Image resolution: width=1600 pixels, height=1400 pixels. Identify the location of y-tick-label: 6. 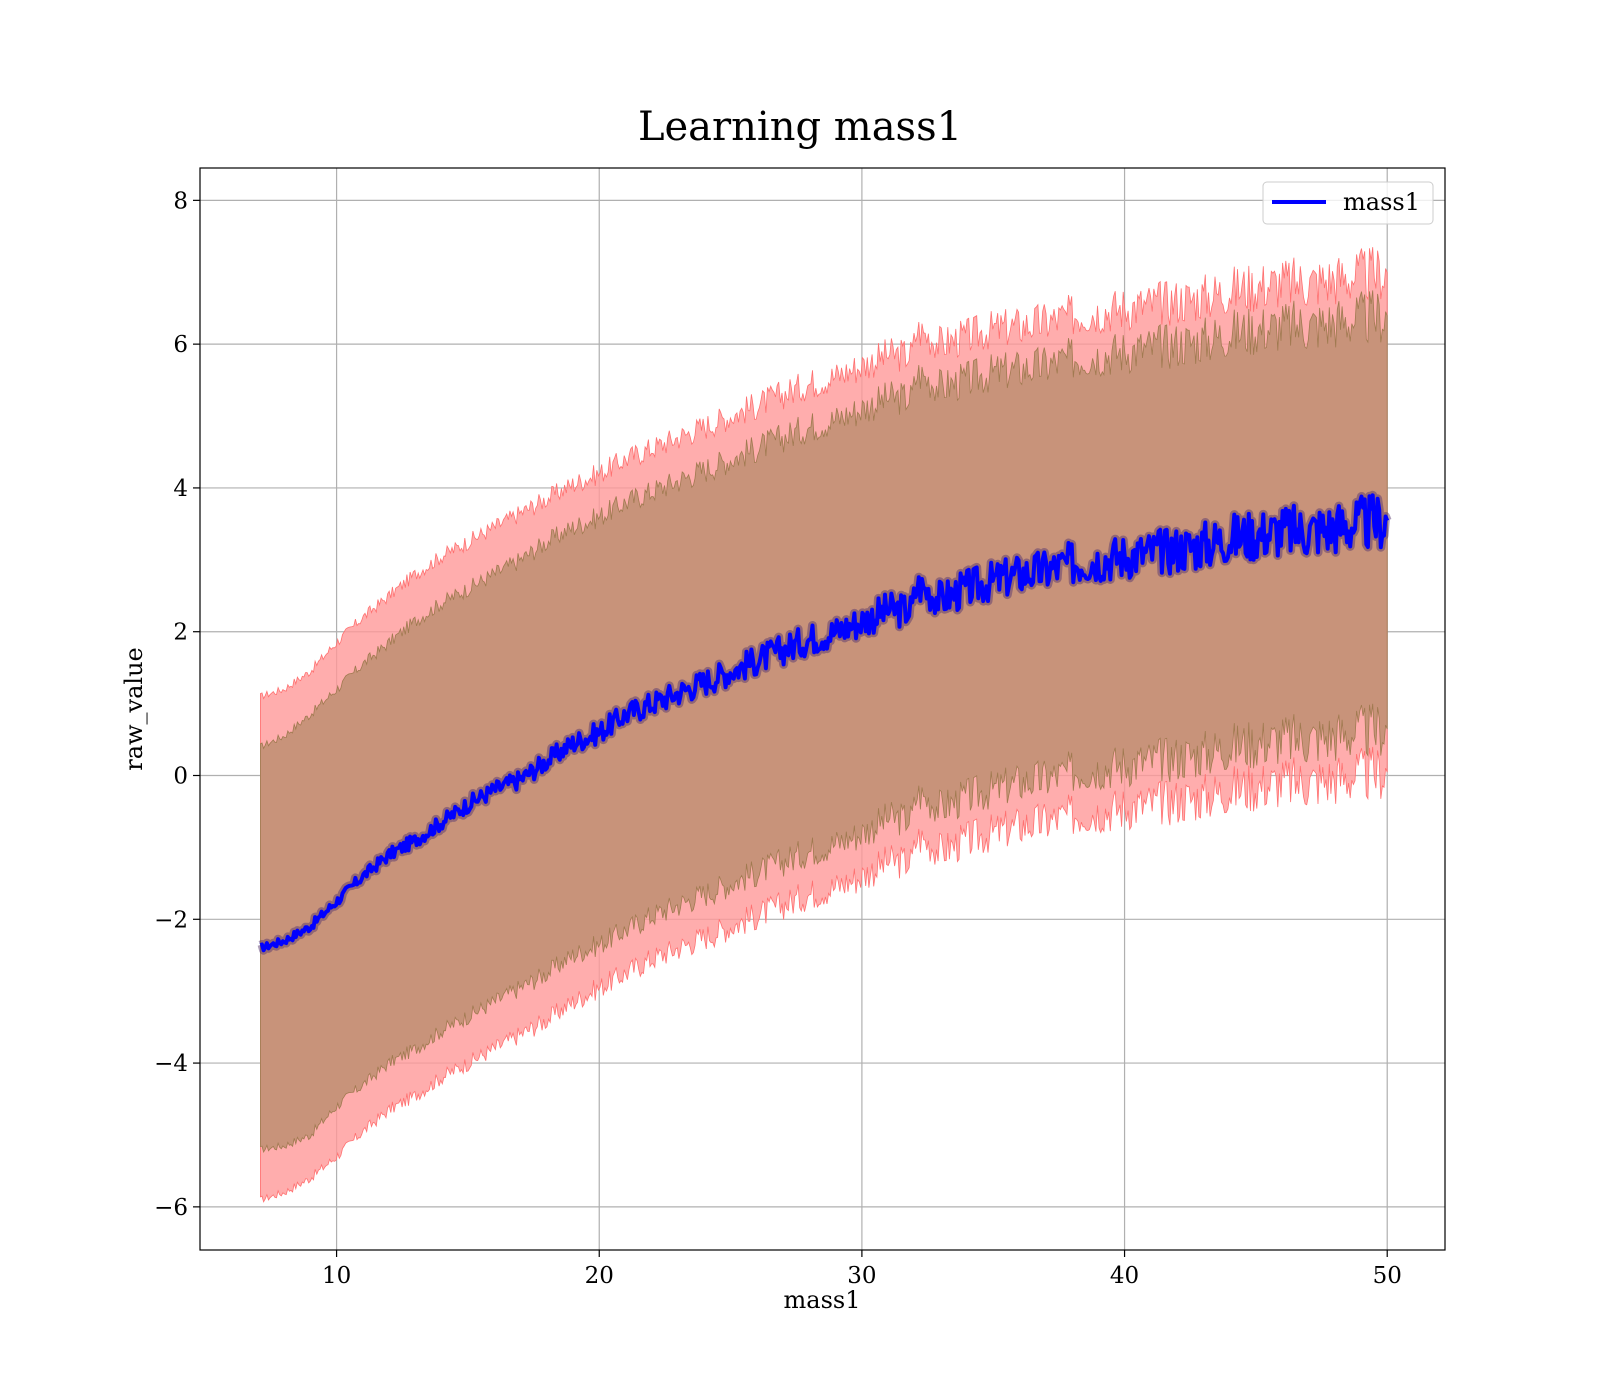
(180, 345).